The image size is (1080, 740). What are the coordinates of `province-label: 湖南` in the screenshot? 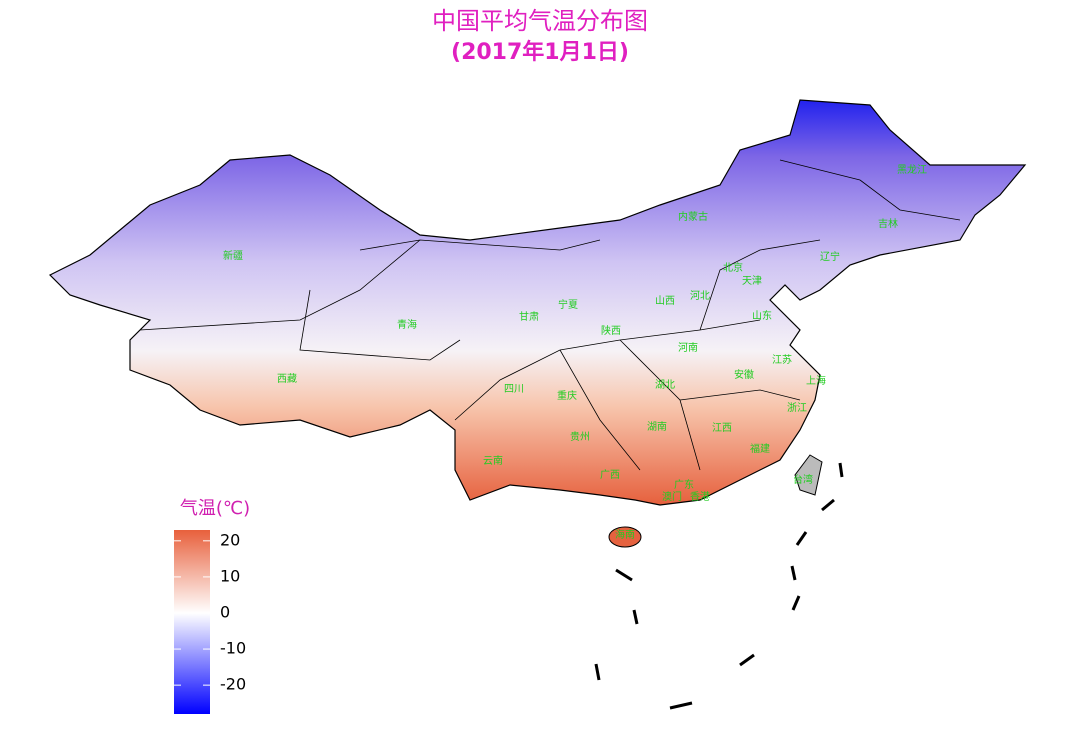 It's located at (657, 426).